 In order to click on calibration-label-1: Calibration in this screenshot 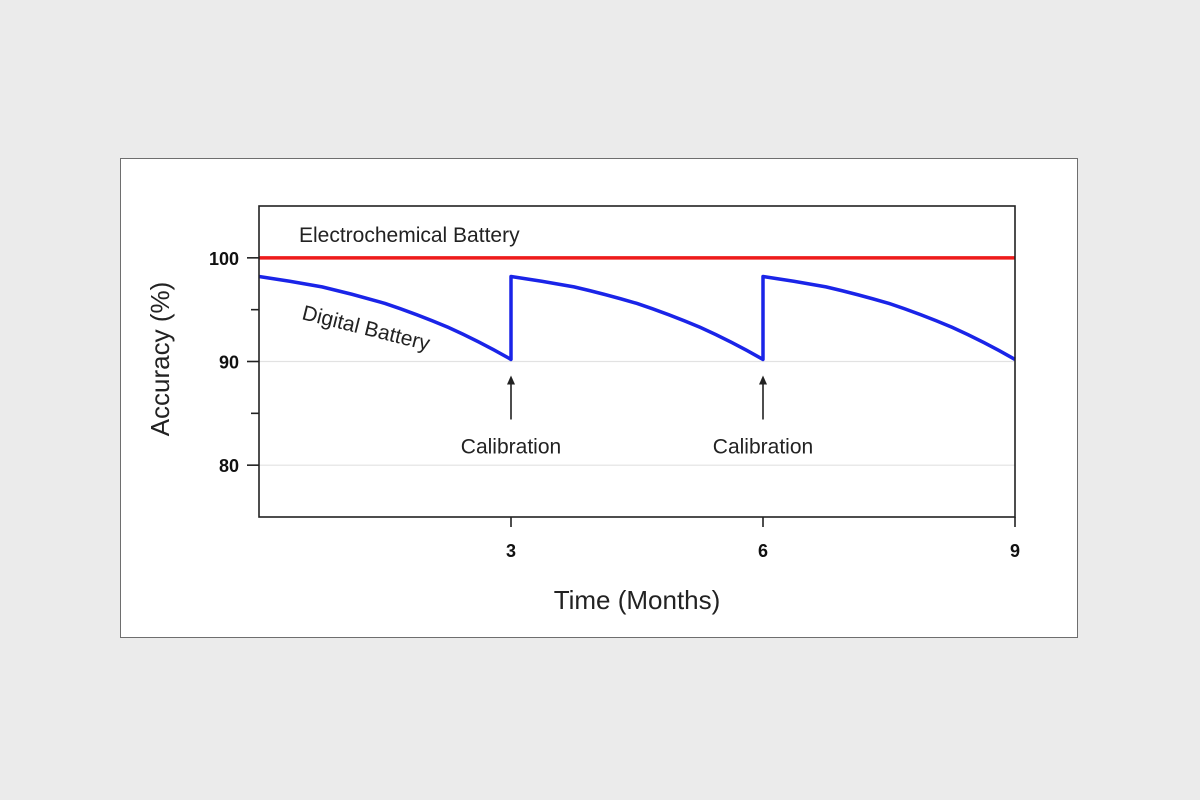, I will do `click(511, 447)`.